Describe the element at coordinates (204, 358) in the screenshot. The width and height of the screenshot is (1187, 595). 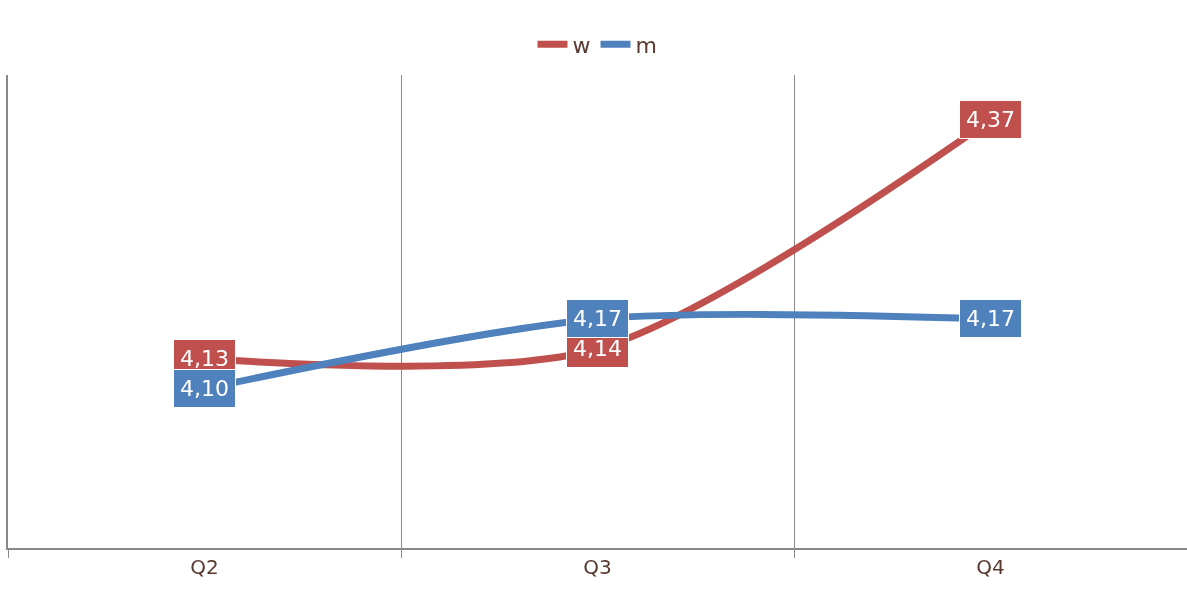
I see `data-label: 4,13` at that location.